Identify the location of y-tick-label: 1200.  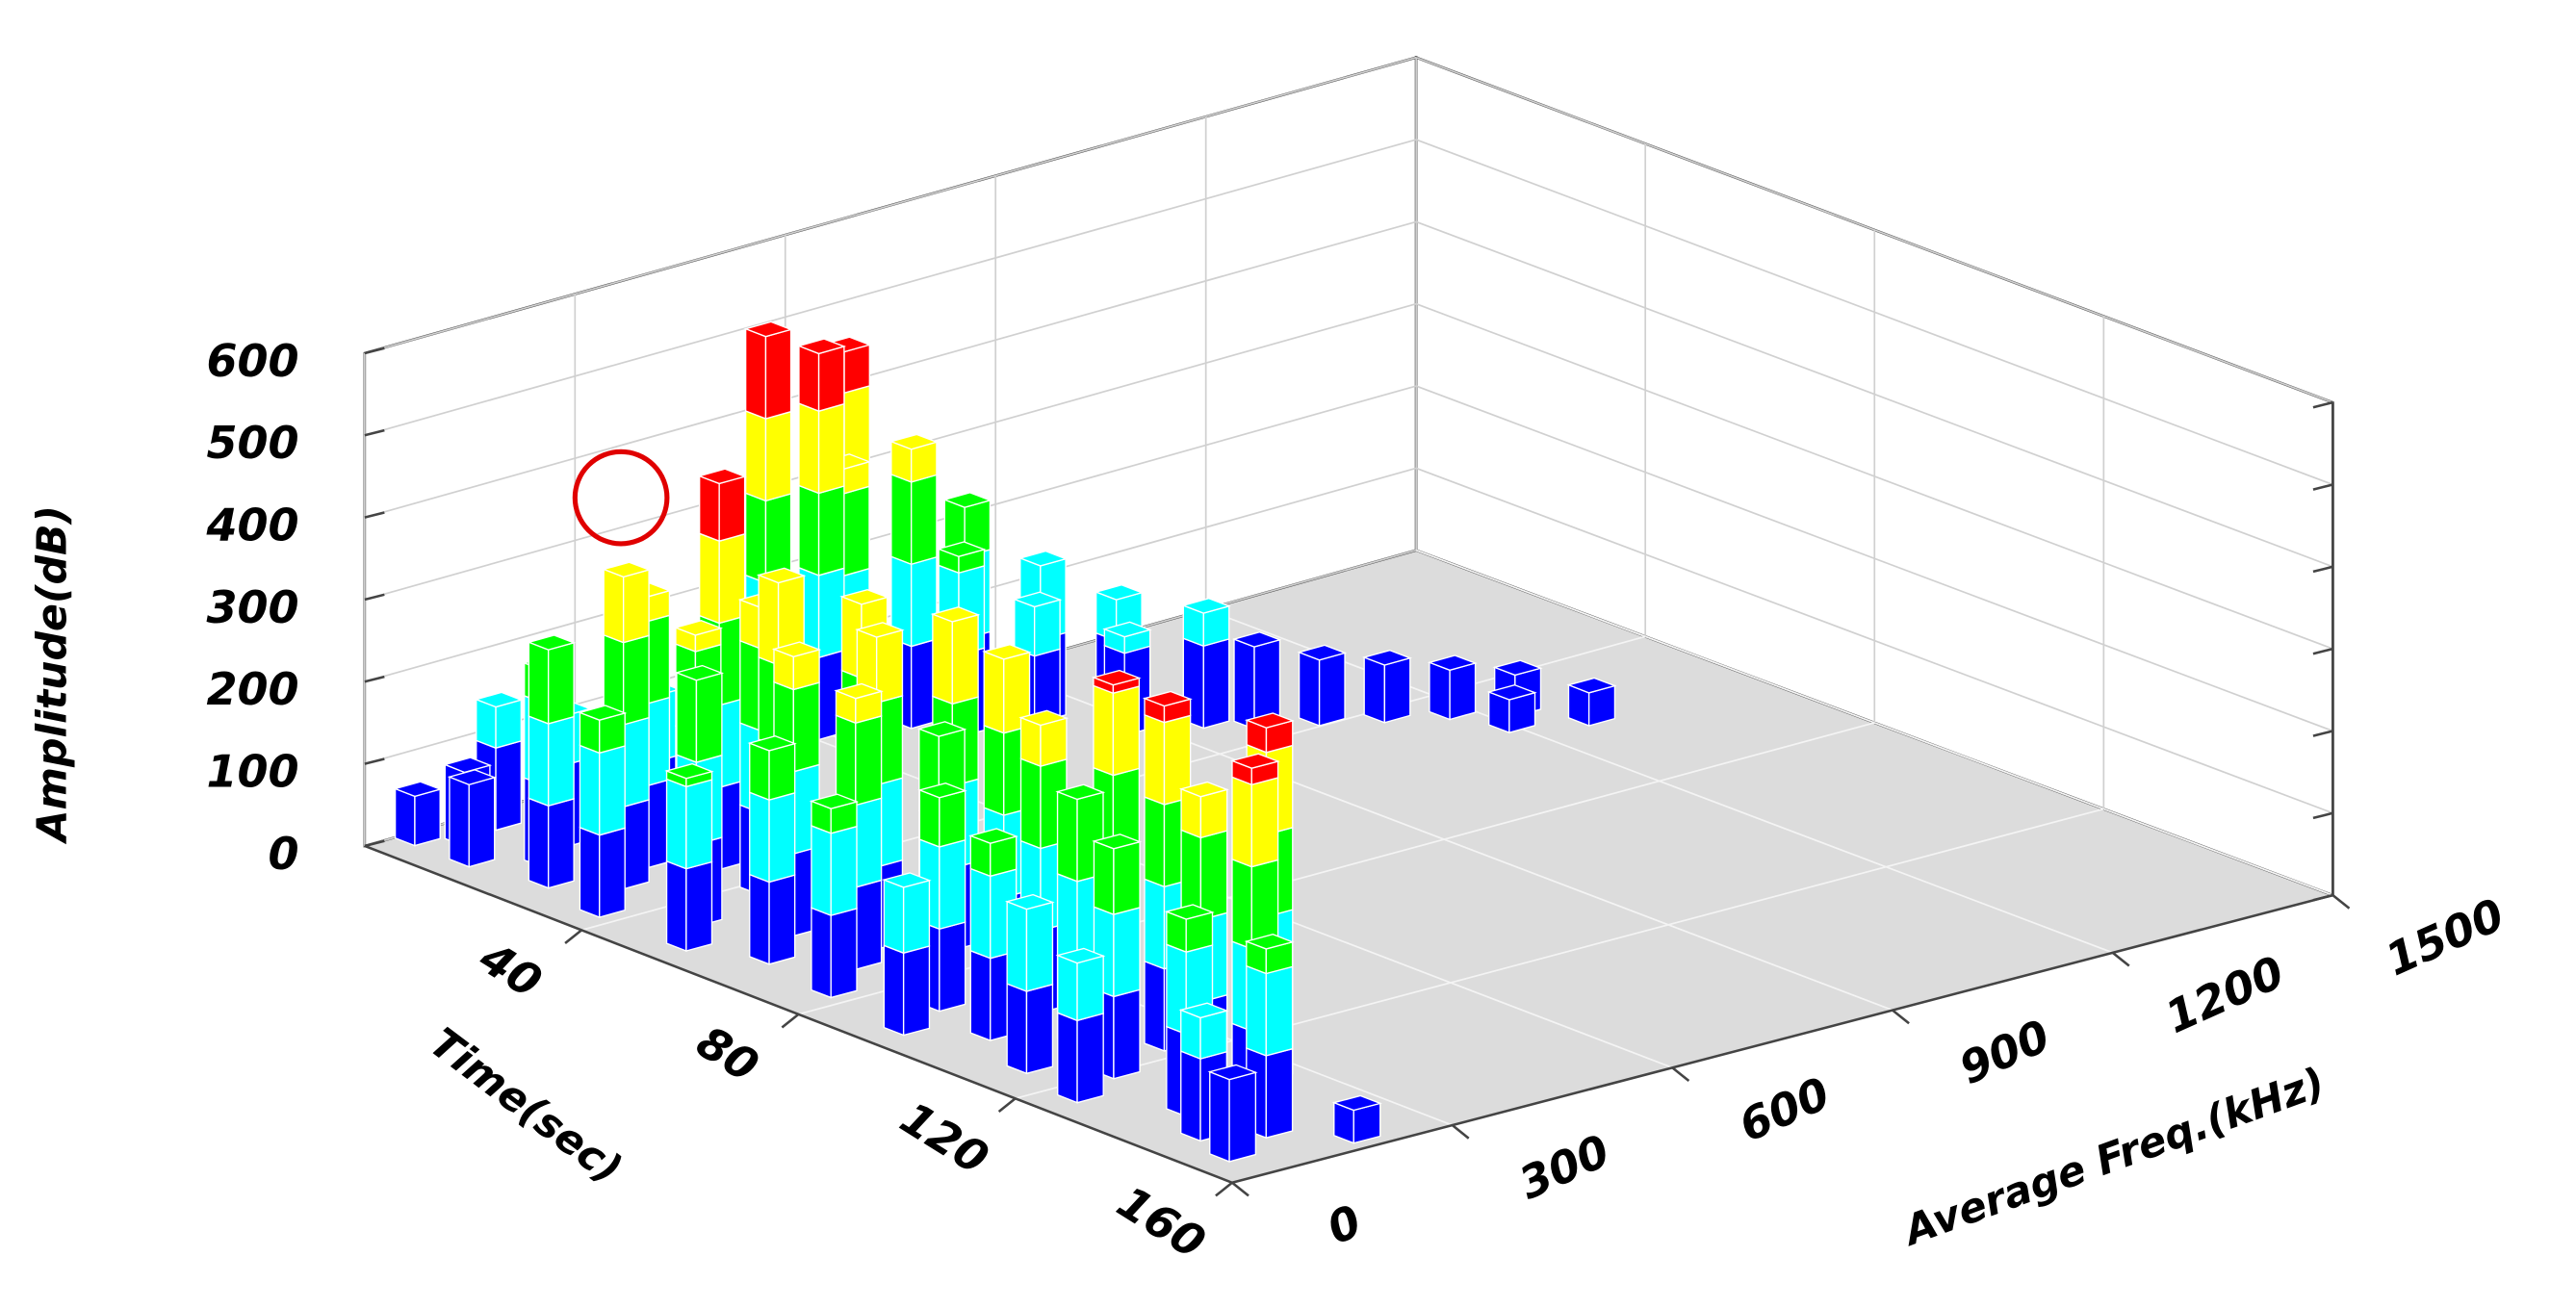
(2225, 994).